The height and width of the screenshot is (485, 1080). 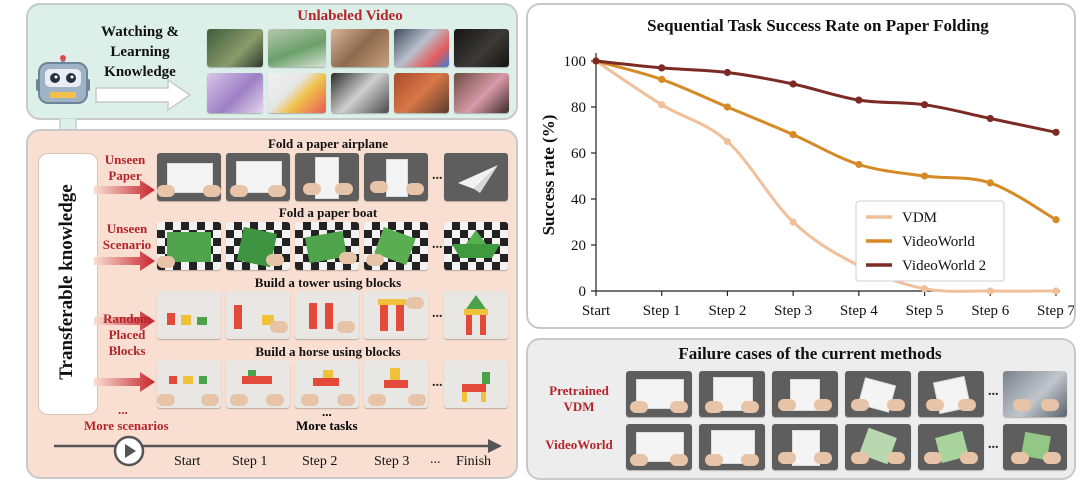 I want to click on more-scenarios-label: More scenarios, so click(x=126, y=425).